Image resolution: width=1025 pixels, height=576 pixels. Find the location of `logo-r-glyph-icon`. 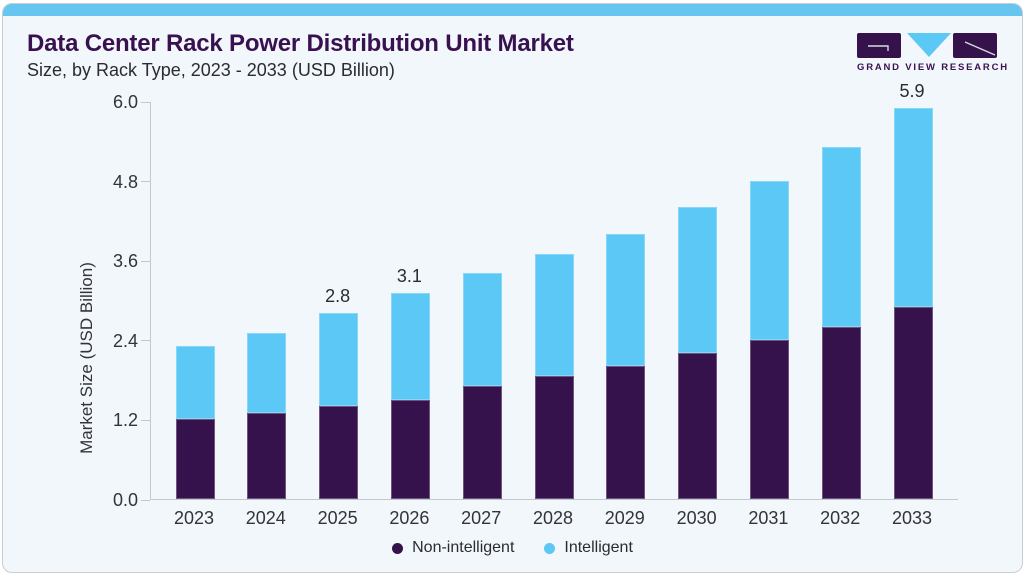

logo-r-glyph-icon is located at coordinates (980, 48).